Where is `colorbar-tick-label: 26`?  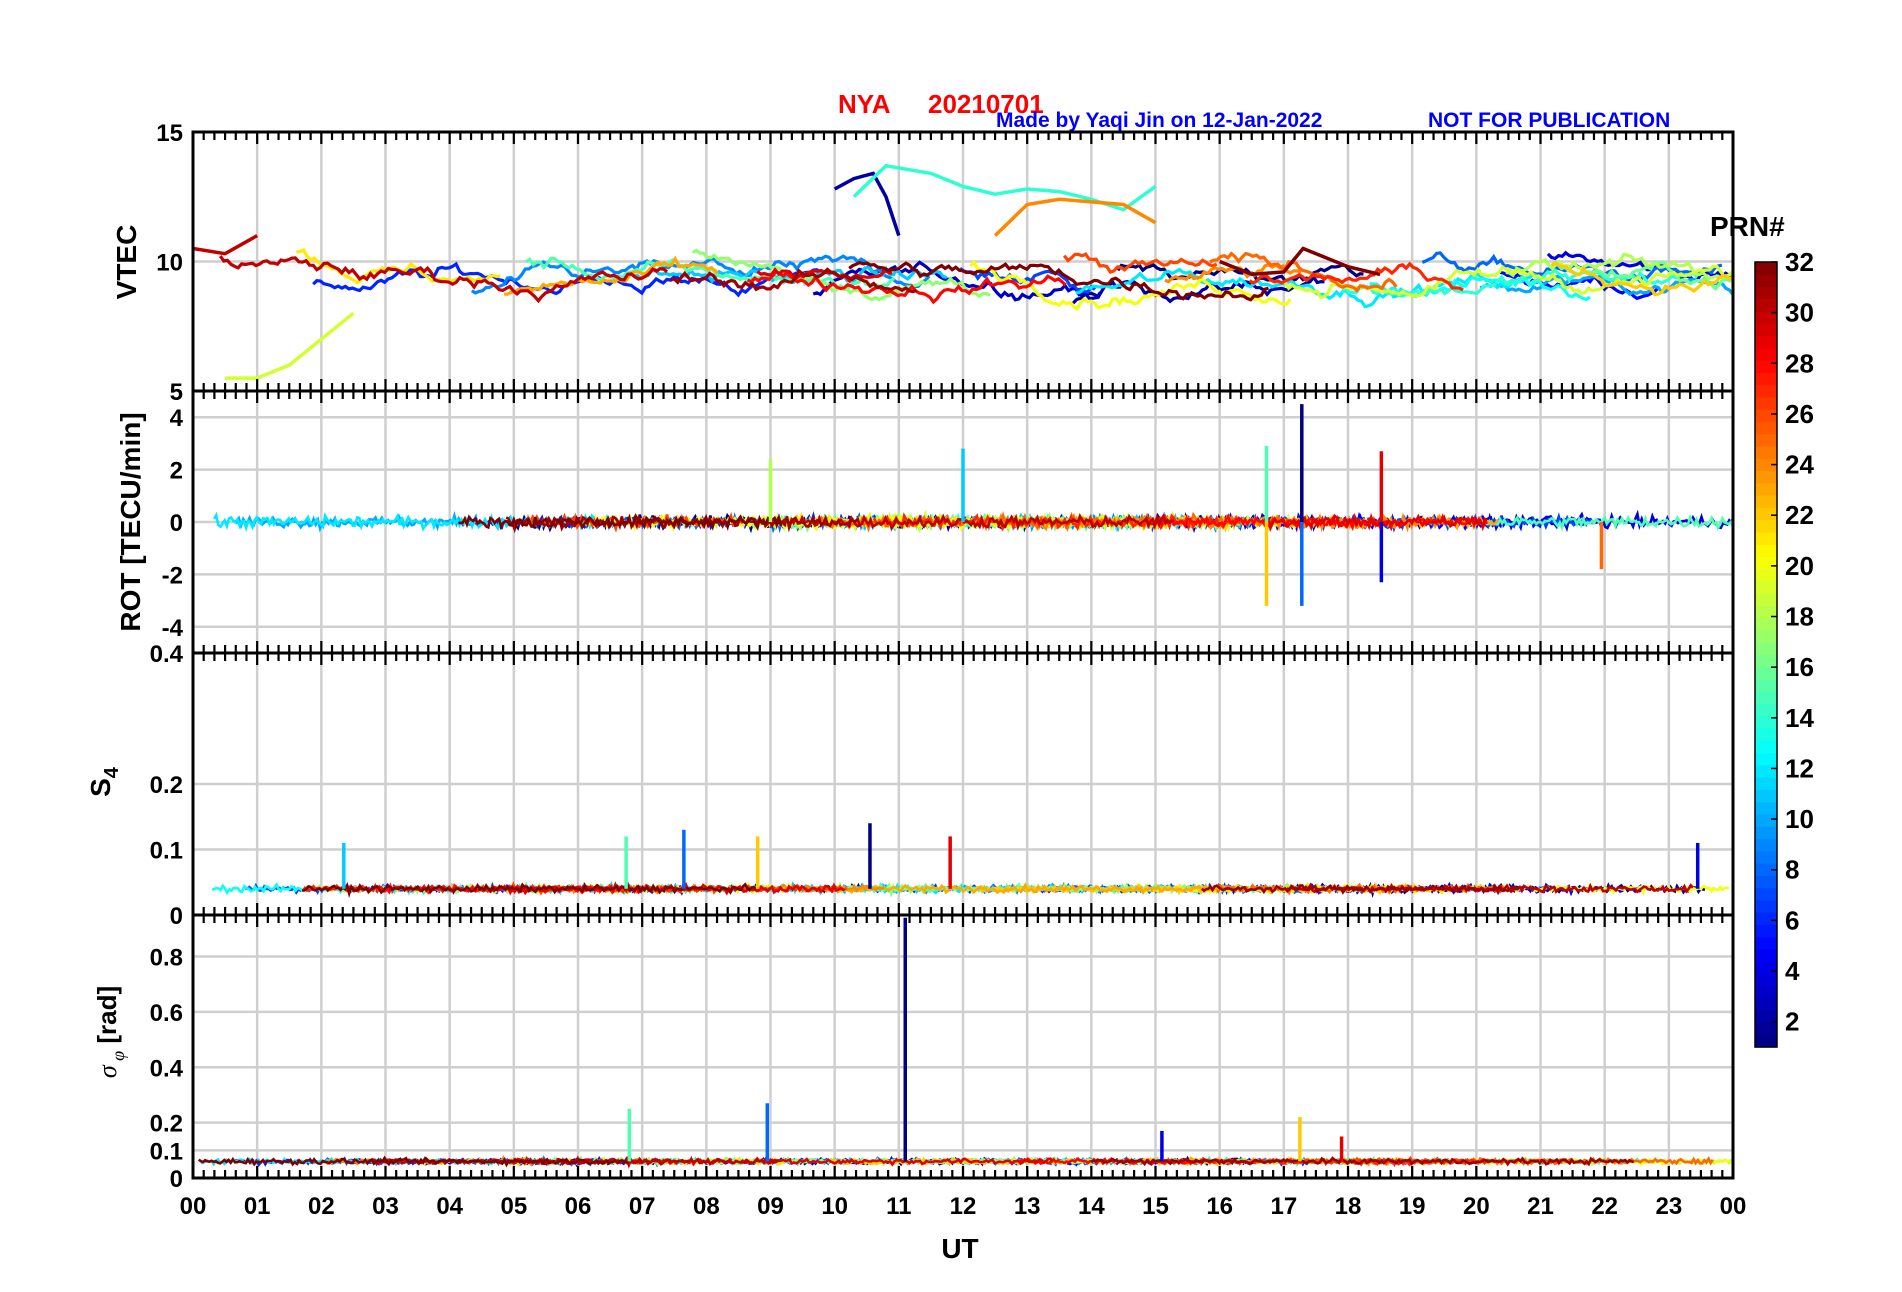 colorbar-tick-label: 26 is located at coordinates (1799, 414).